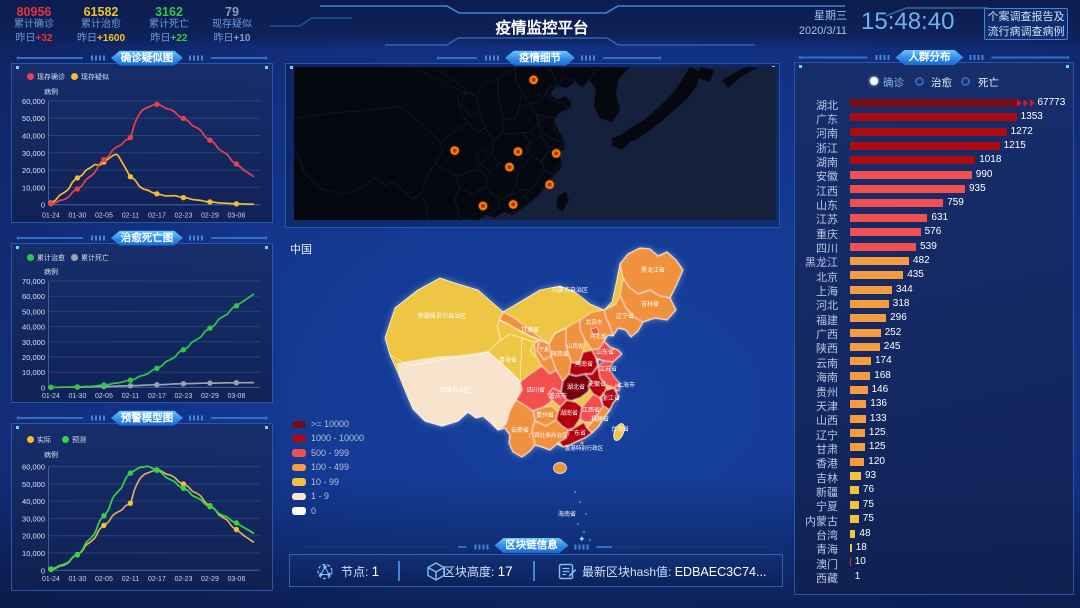  Describe the element at coordinates (626, 385) in the screenshot. I see `svg-text: 上海市` at that location.